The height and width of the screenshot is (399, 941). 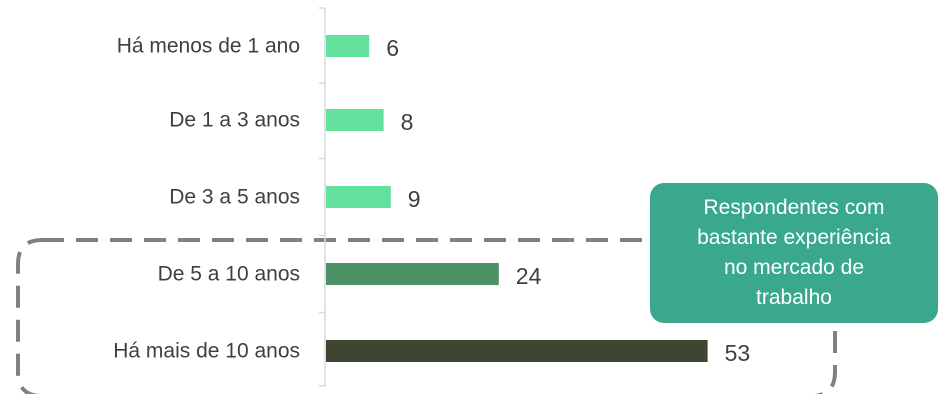 What do you see at coordinates (234, 197) in the screenshot?
I see `category-label: De 3 a 5 anos` at bounding box center [234, 197].